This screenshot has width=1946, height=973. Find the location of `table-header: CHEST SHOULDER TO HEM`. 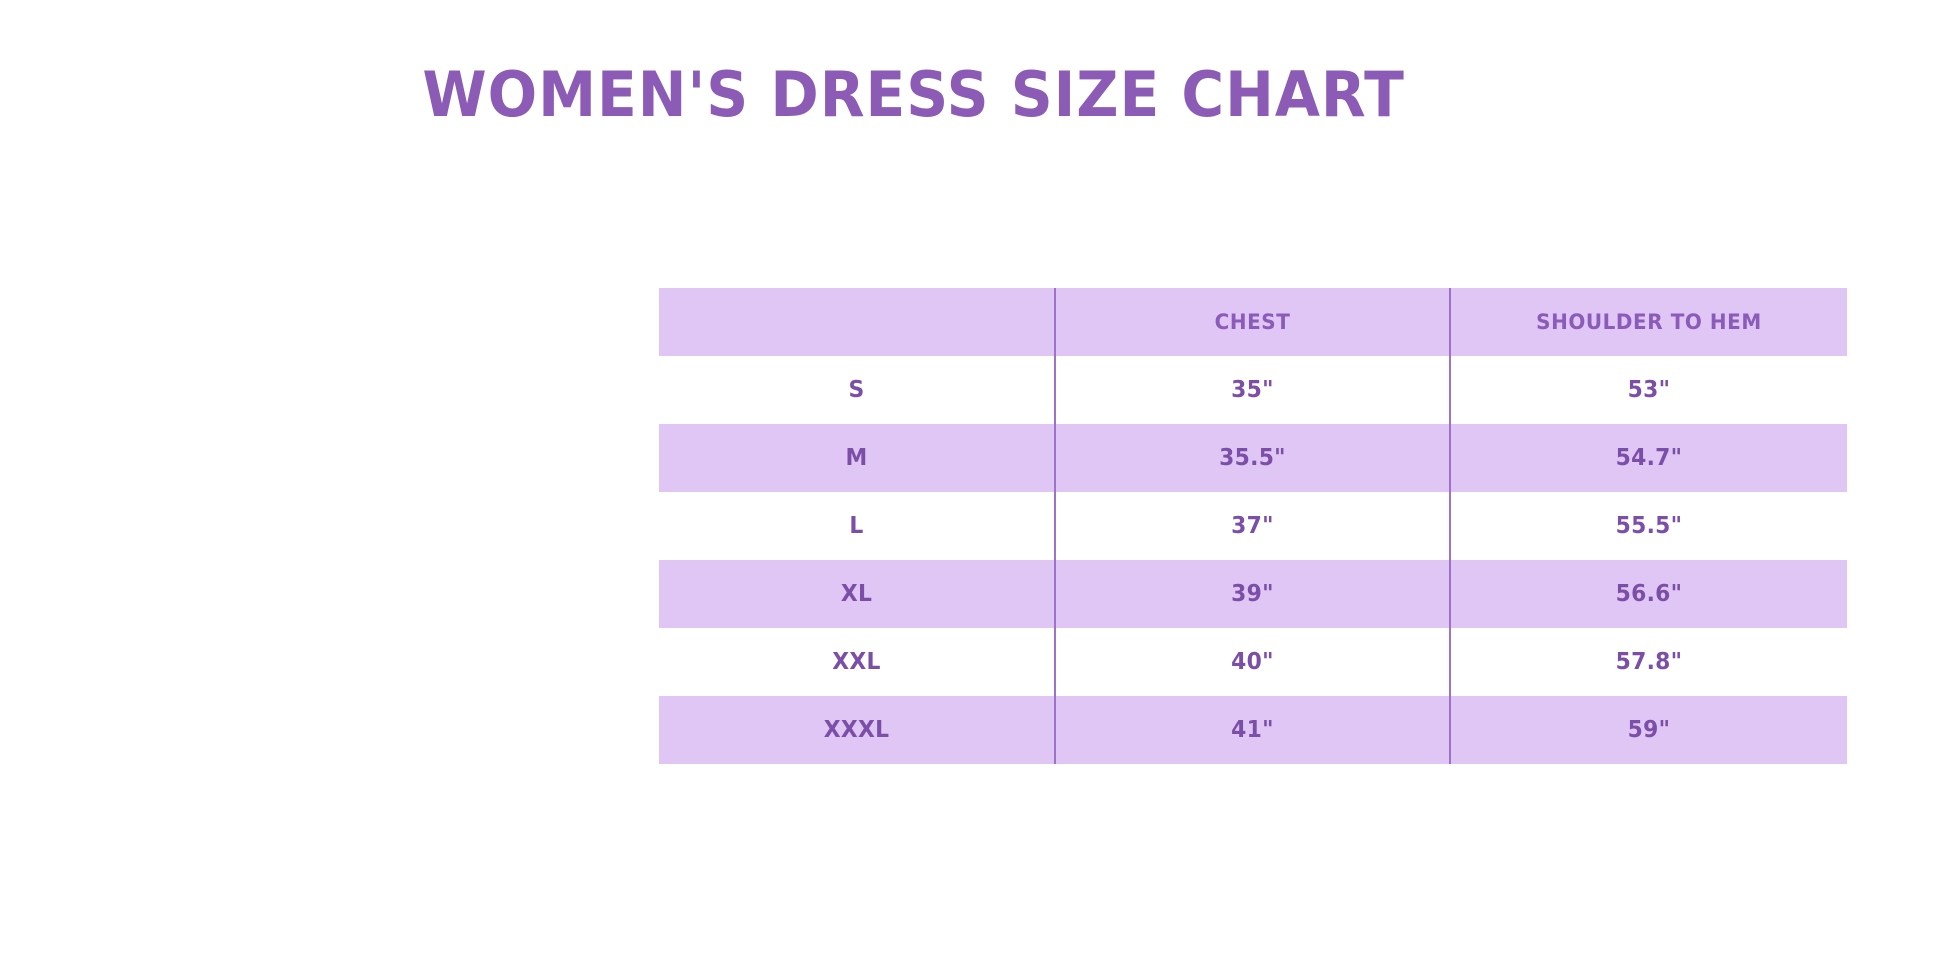

table-header: CHEST SHOULDER TO HEM is located at coordinates (1253, 322).